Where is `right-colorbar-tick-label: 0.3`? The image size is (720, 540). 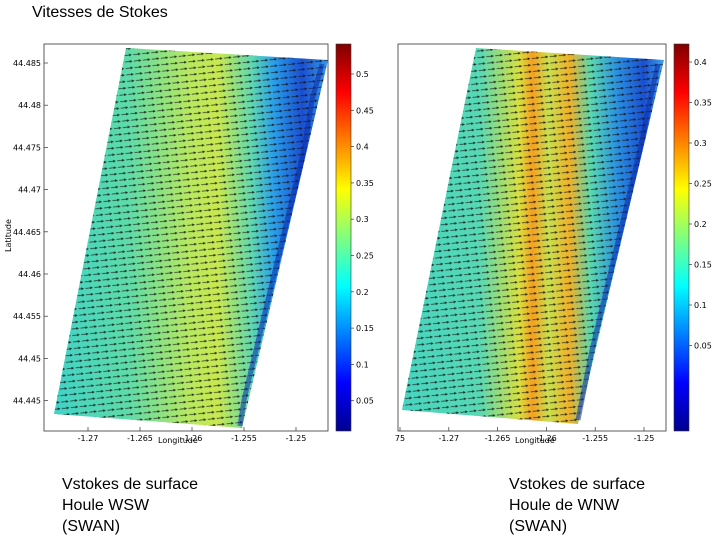 right-colorbar-tick-label: 0.3 is located at coordinates (700, 143).